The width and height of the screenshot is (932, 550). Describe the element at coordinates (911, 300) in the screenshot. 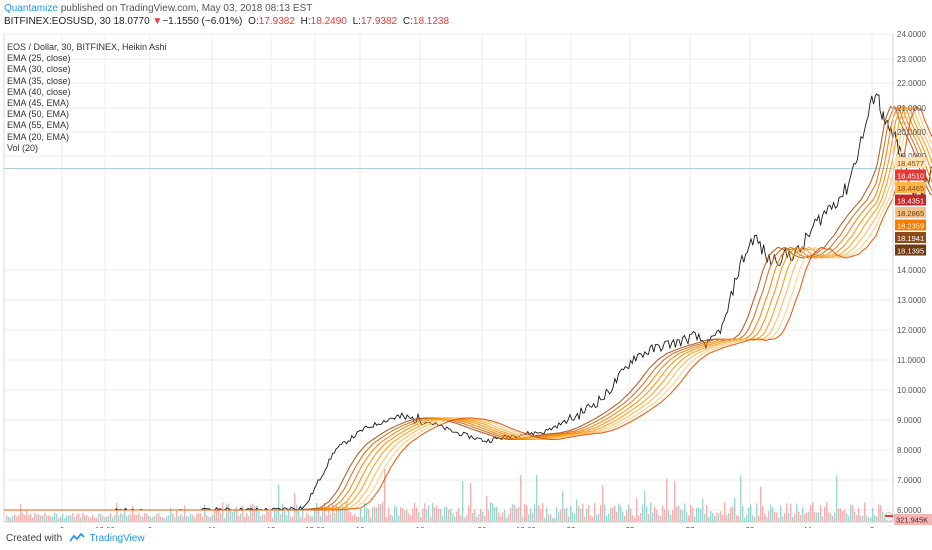

I see `y-tick-label: 13.0000` at that location.